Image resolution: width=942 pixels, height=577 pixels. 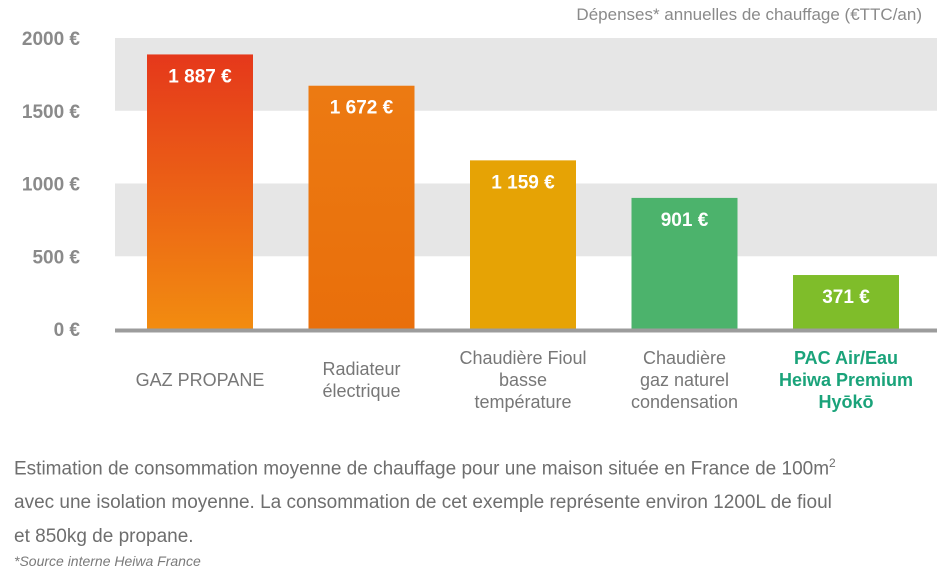 I want to click on category-label: Chaudière gaz naturel condensation, so click(x=684, y=380).